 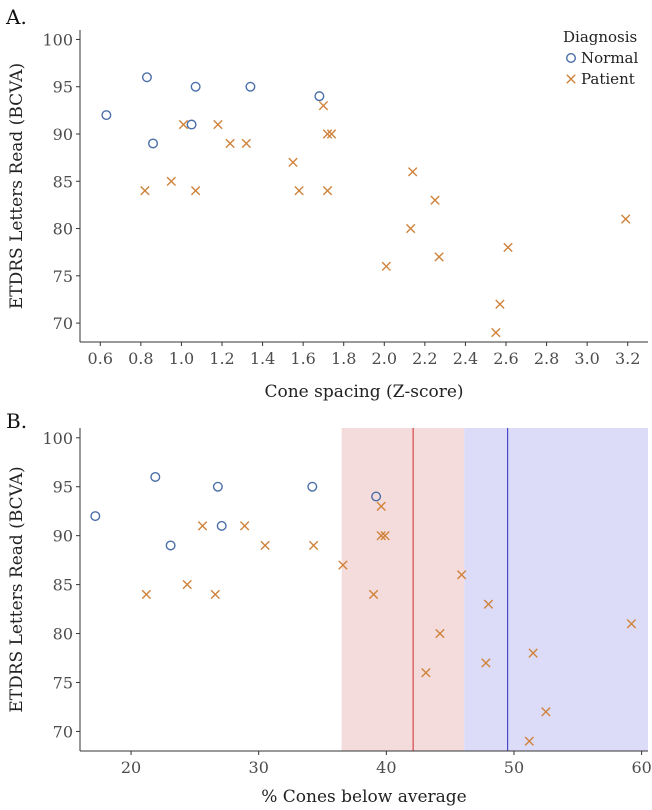 I want to click on legend-entry-label: Normal, so click(x=609, y=58).